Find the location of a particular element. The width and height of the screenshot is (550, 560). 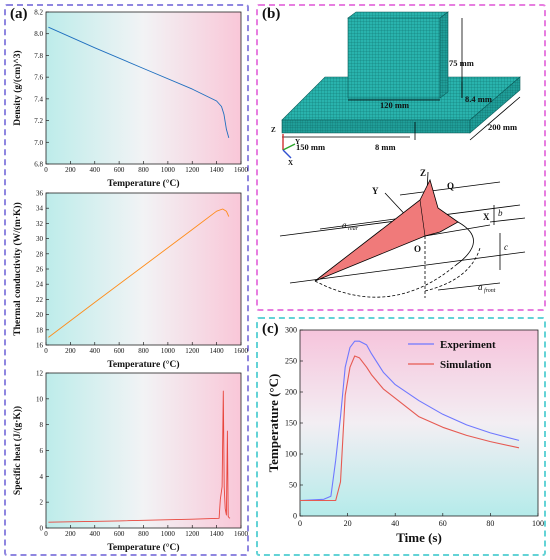

density-xtick-label-5: 1000 is located at coordinates (168, 170).